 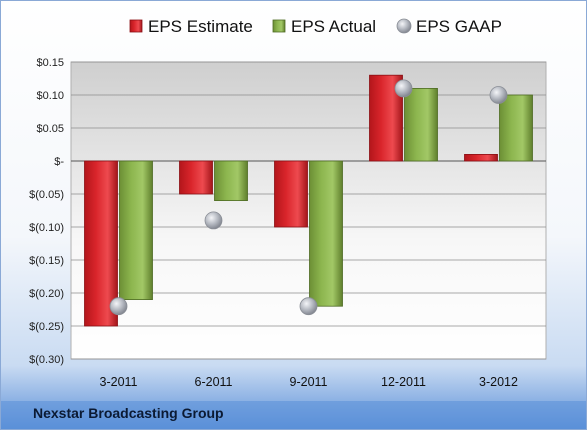 What do you see at coordinates (136, 26) in the screenshot?
I see `legend-eps-estimate-swatch` at bounding box center [136, 26].